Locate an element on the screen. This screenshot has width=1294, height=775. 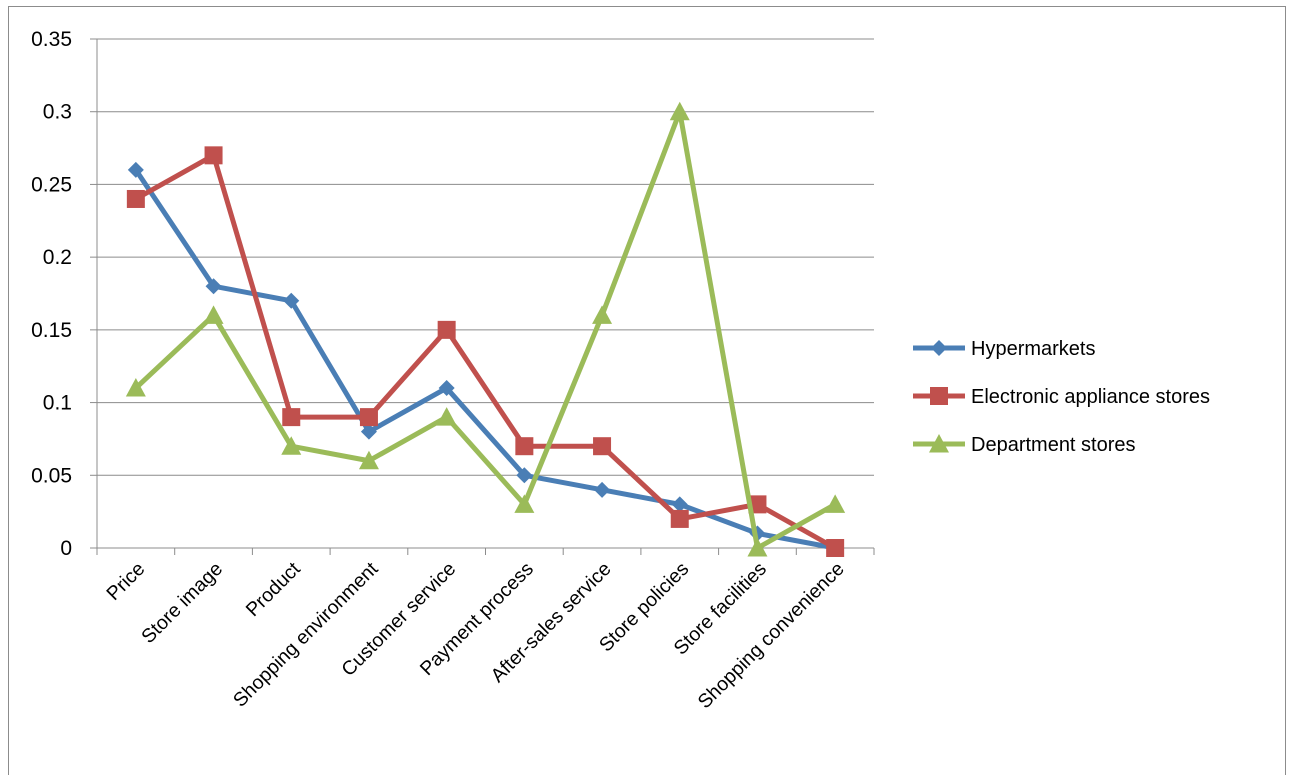
x-category-label: Shopping convenience is located at coordinates (771, 635).